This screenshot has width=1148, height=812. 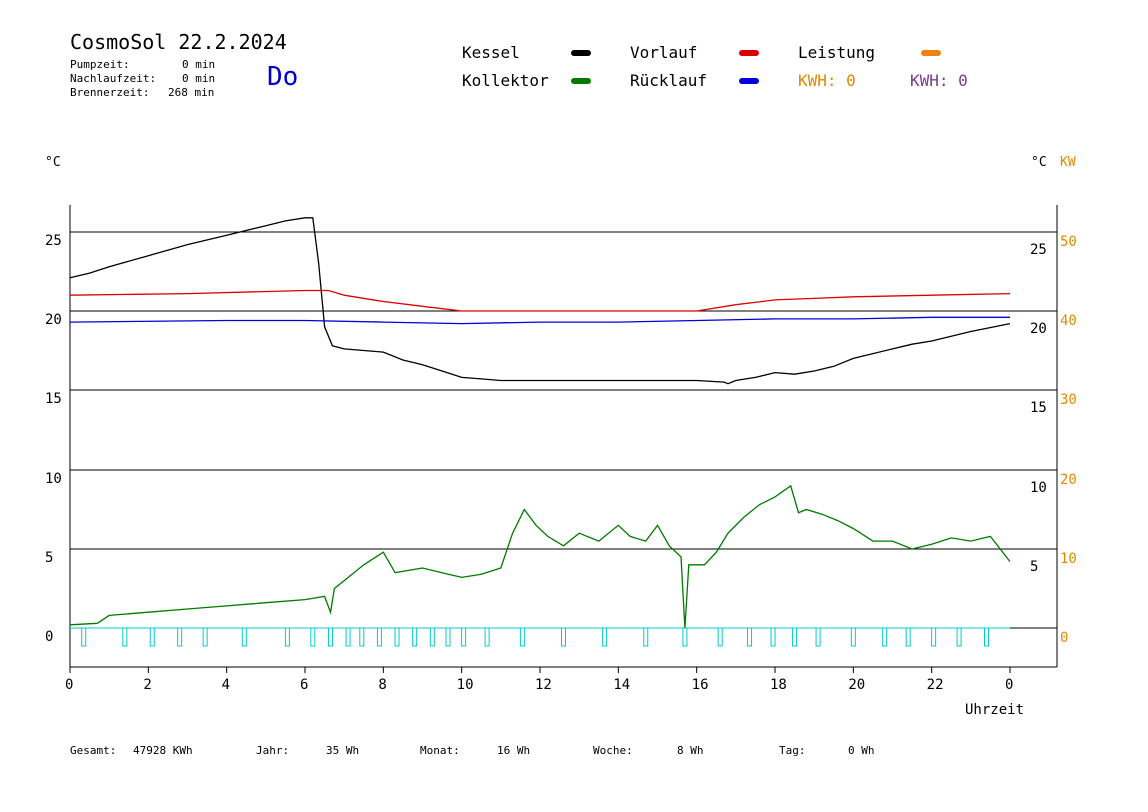 What do you see at coordinates (540, 556) in the screenshot?
I see `series-line-kollektor` at bounding box center [540, 556].